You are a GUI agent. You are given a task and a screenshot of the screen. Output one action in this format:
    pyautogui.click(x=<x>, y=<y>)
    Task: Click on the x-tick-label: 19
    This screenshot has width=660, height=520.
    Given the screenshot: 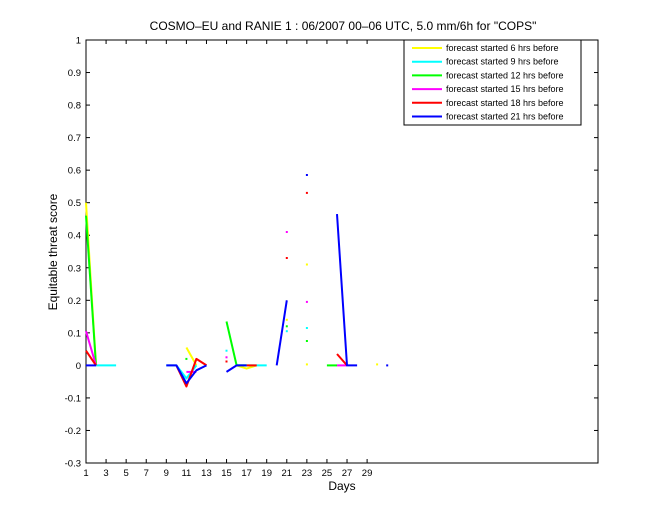 What is the action you would take?
    pyautogui.click(x=266, y=473)
    